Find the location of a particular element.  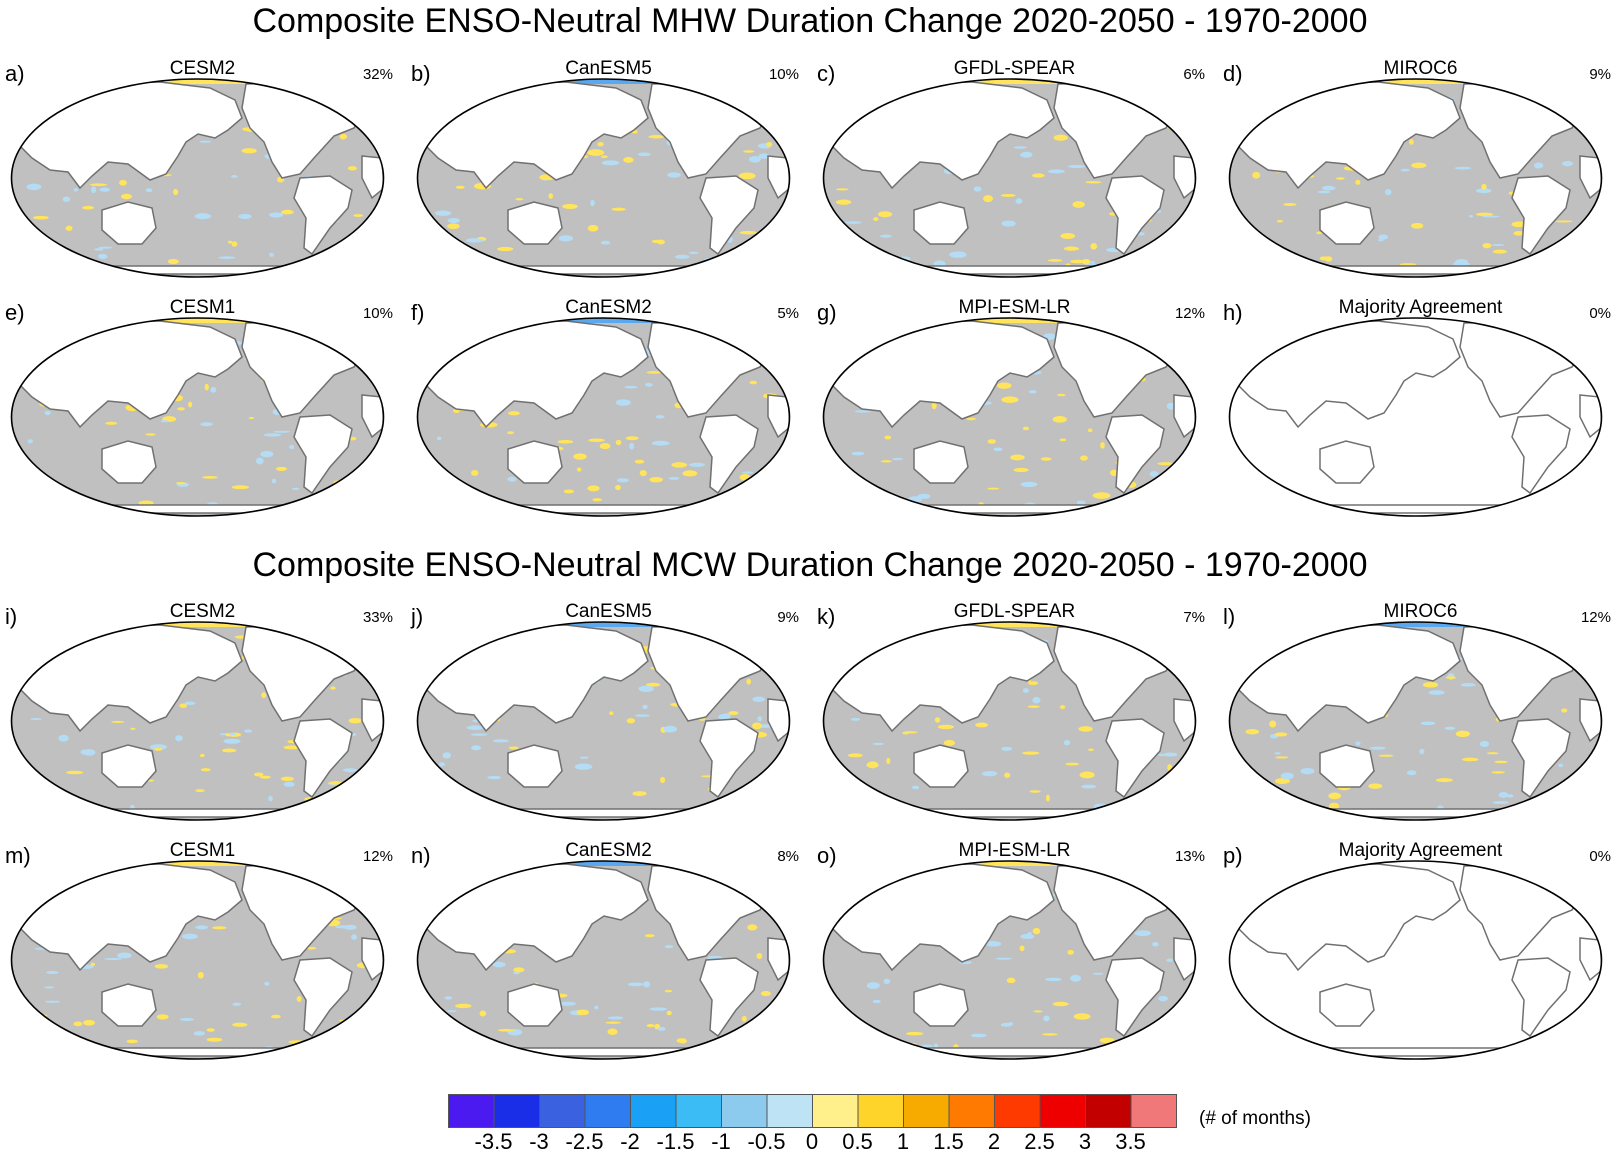

panel-percent: 12% is located at coordinates (1595, 617).